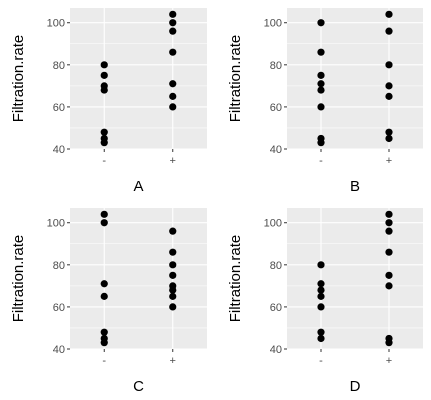 The width and height of the screenshot is (431, 400). What do you see at coordinates (138, 186) in the screenshot?
I see `x-axis-title: A` at bounding box center [138, 186].